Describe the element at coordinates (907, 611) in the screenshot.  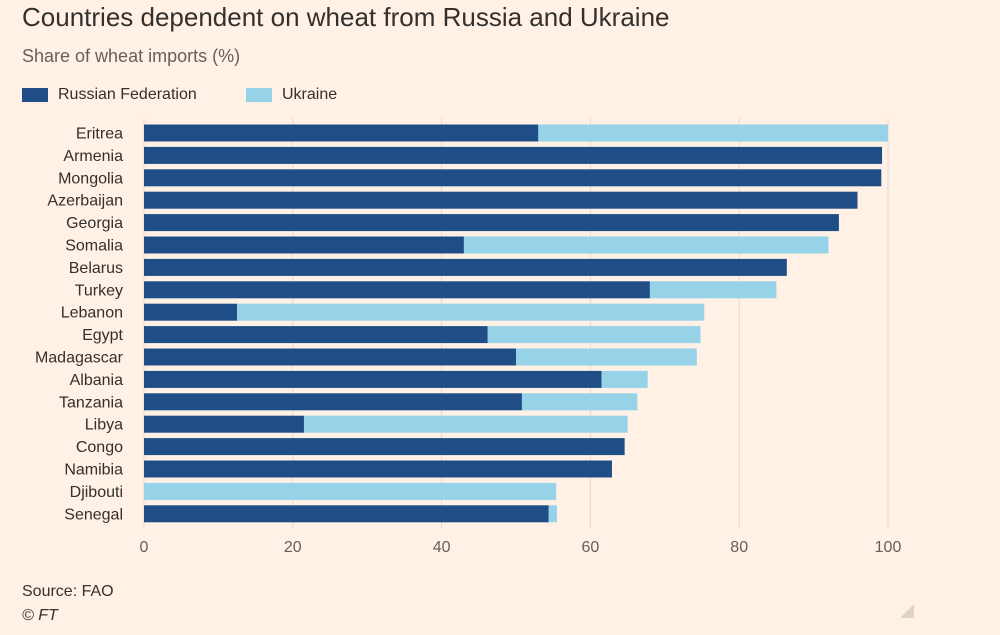
I see `resize-handle-icon` at that location.